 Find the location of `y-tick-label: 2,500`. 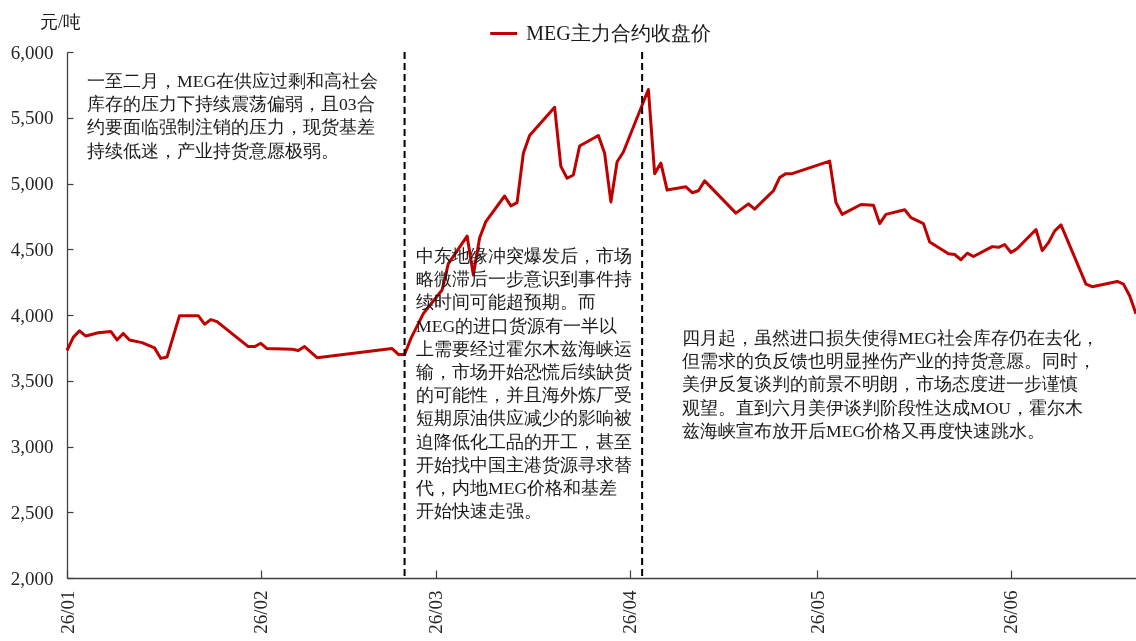

y-tick-label: 2,500 is located at coordinates (32, 512).